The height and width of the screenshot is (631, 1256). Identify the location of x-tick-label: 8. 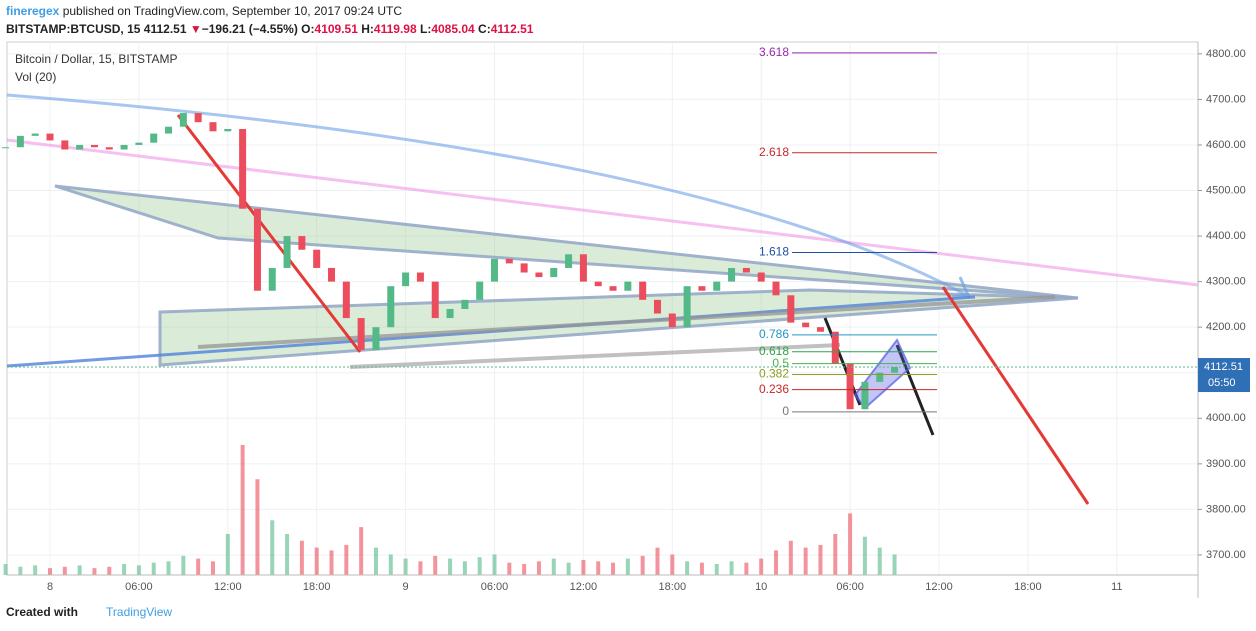
(50, 587).